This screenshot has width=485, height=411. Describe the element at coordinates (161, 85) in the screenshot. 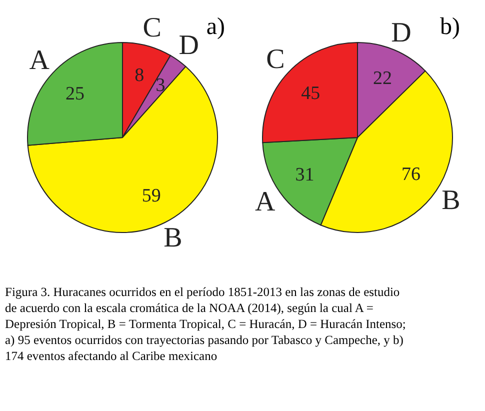

I see `data-label: 3` at that location.